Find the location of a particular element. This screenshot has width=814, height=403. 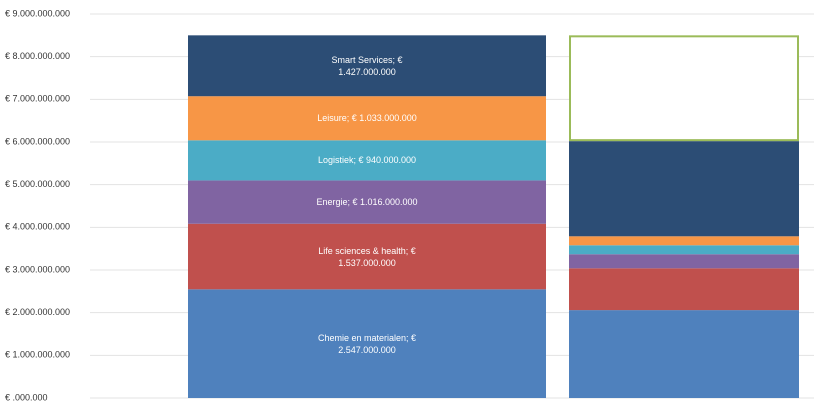

data-label: Logistiek; € 940.000.000 is located at coordinates (367, 160).